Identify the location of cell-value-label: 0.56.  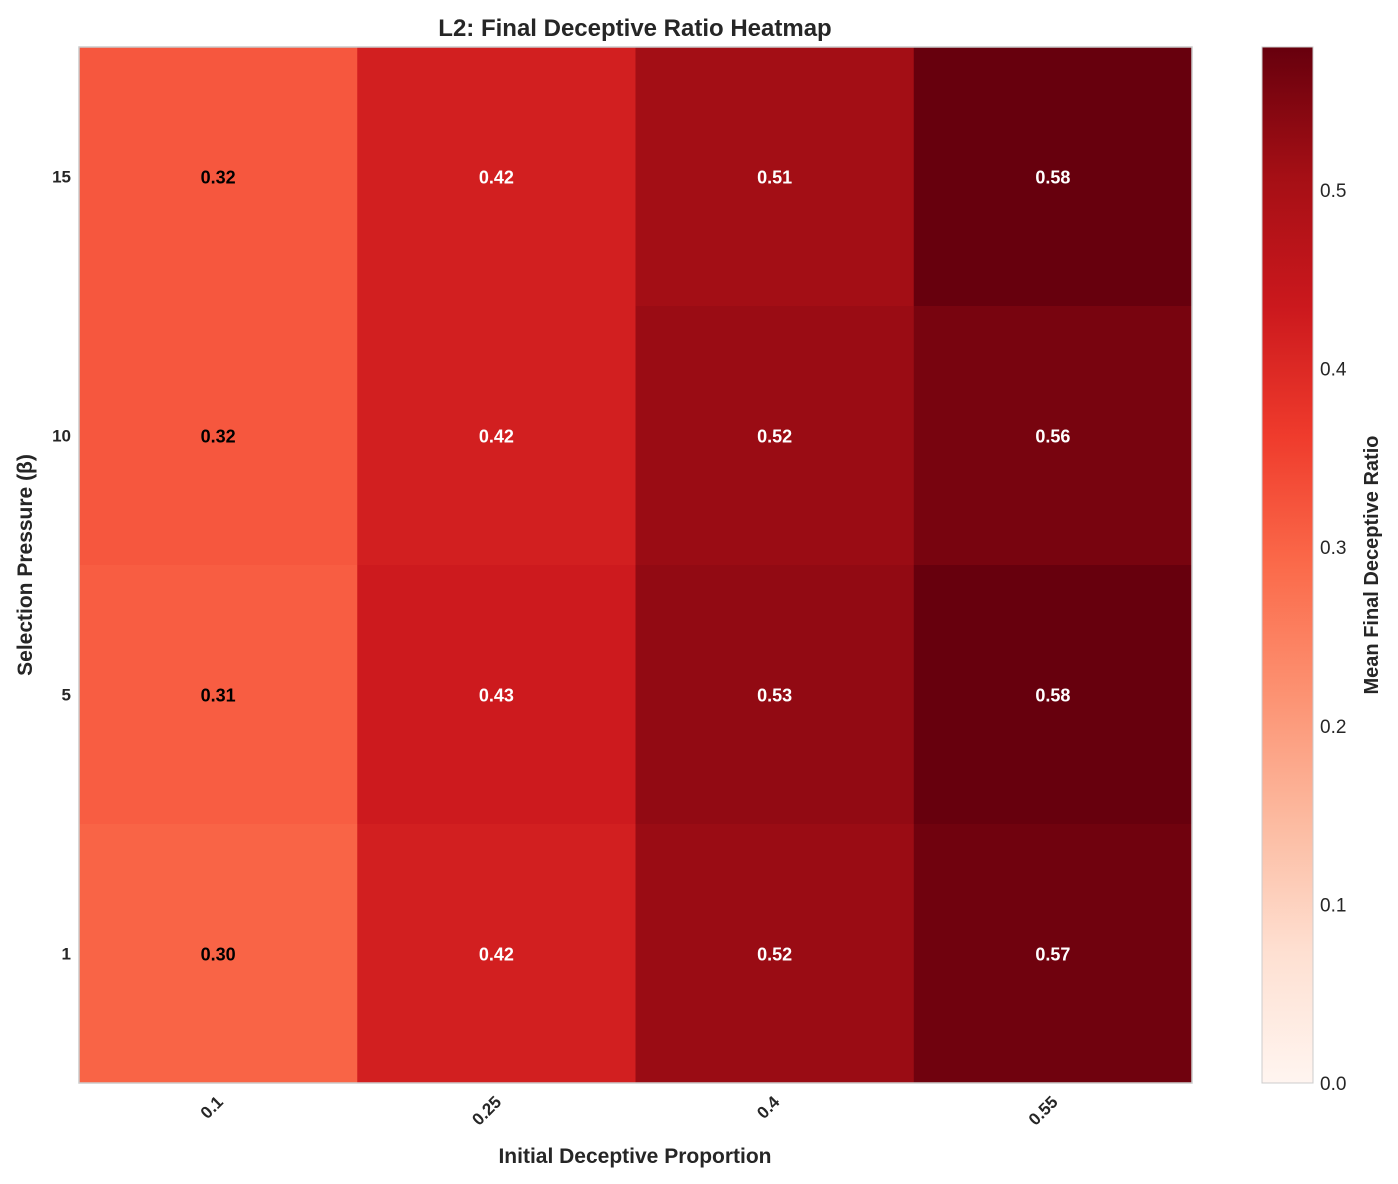
(1052, 437).